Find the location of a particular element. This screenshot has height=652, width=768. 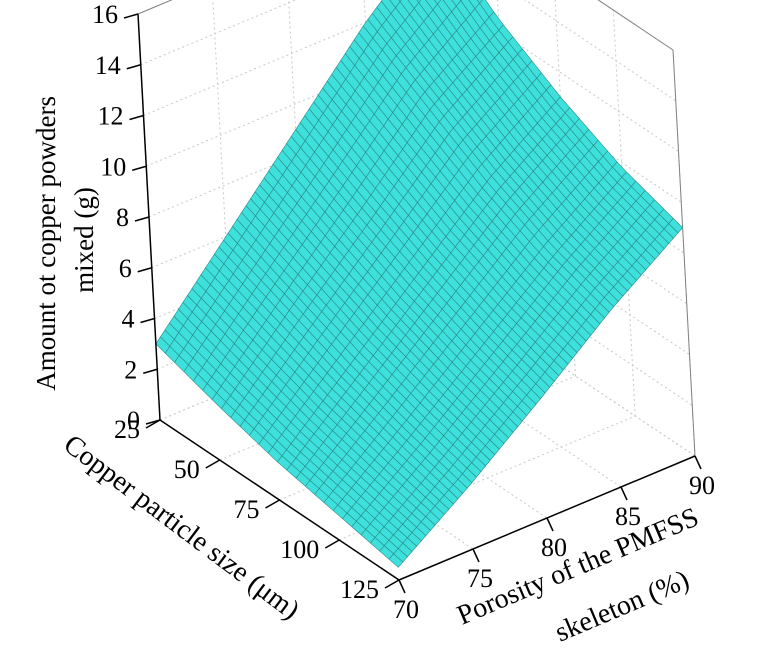

x-tick-label: 125 is located at coordinates (359, 589).